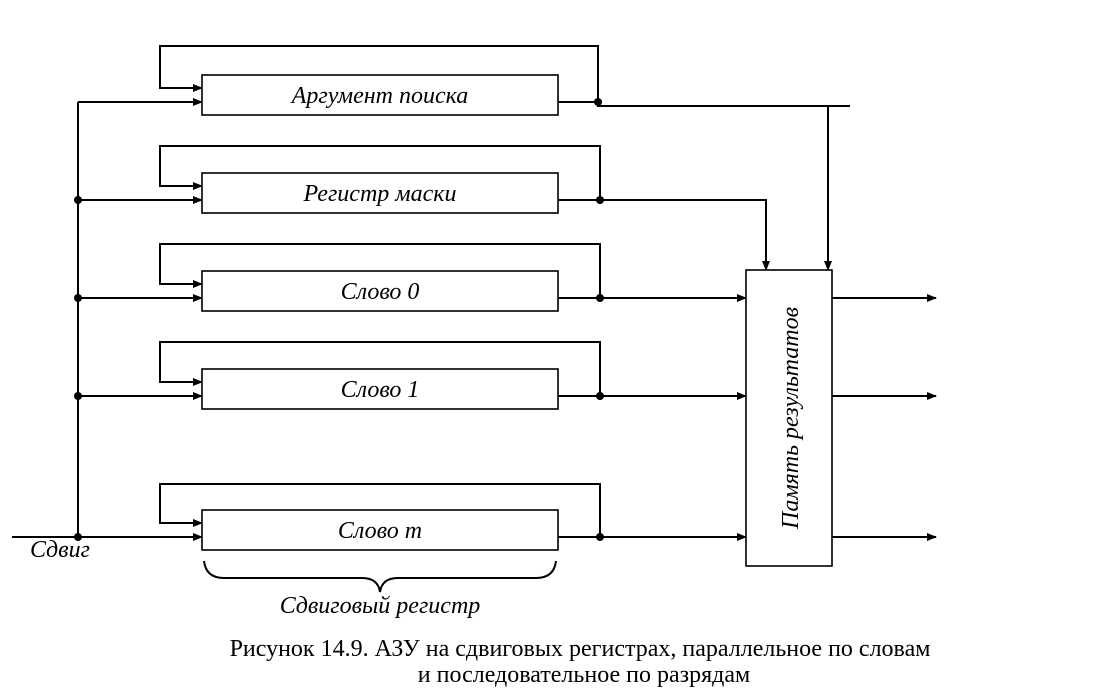 The image size is (1119, 697). Describe the element at coordinates (410, 517) in the screenshot. I see `register-word-m: Слово m` at that location.